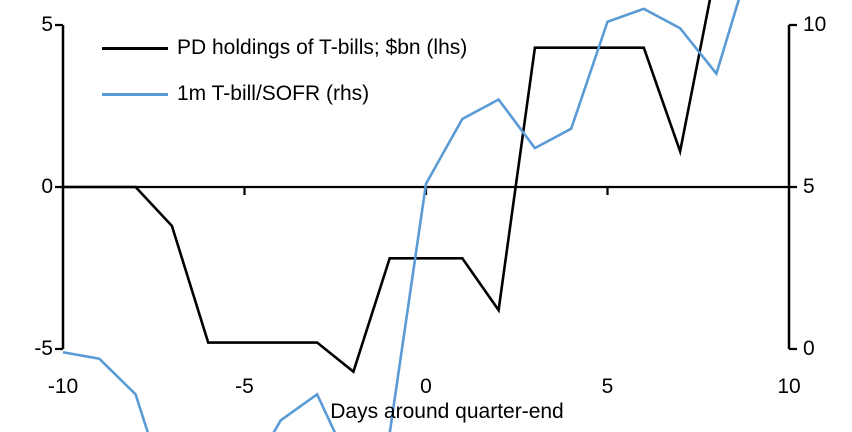  I want to click on y-axis-right-tick-label: 10, so click(815, 24).